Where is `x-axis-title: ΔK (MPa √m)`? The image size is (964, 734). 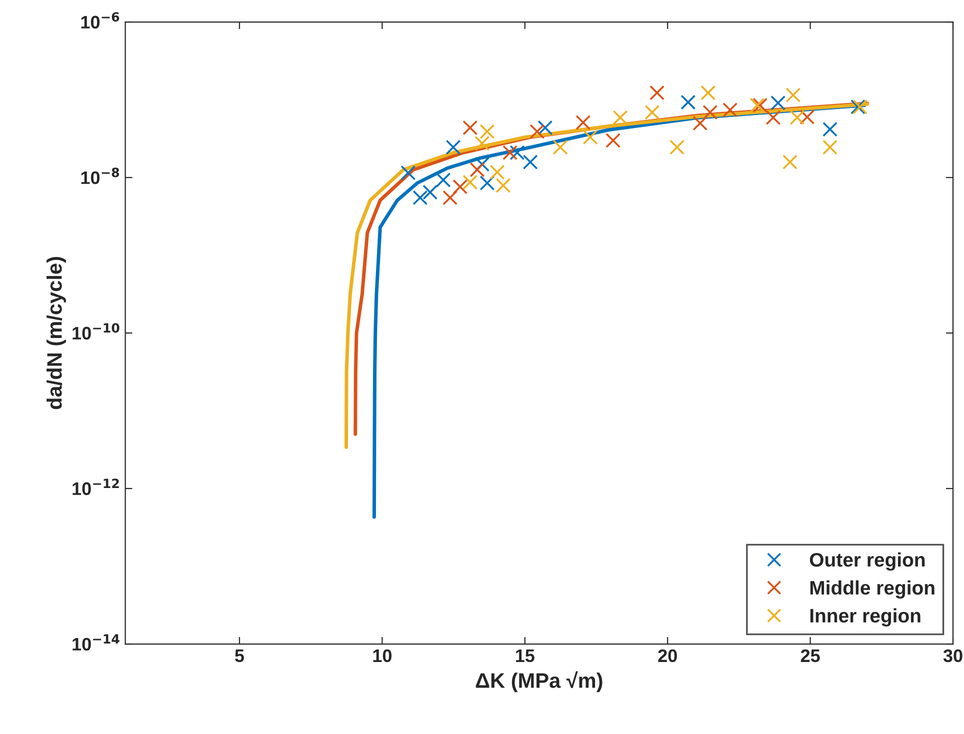
x-axis-title: ΔK (MPa √m) is located at coordinates (539, 681).